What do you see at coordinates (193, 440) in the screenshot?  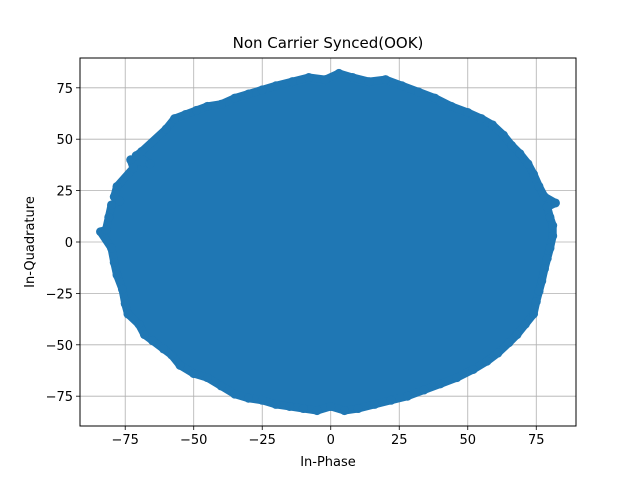 I see `x-tick-label: −50` at bounding box center [193, 440].